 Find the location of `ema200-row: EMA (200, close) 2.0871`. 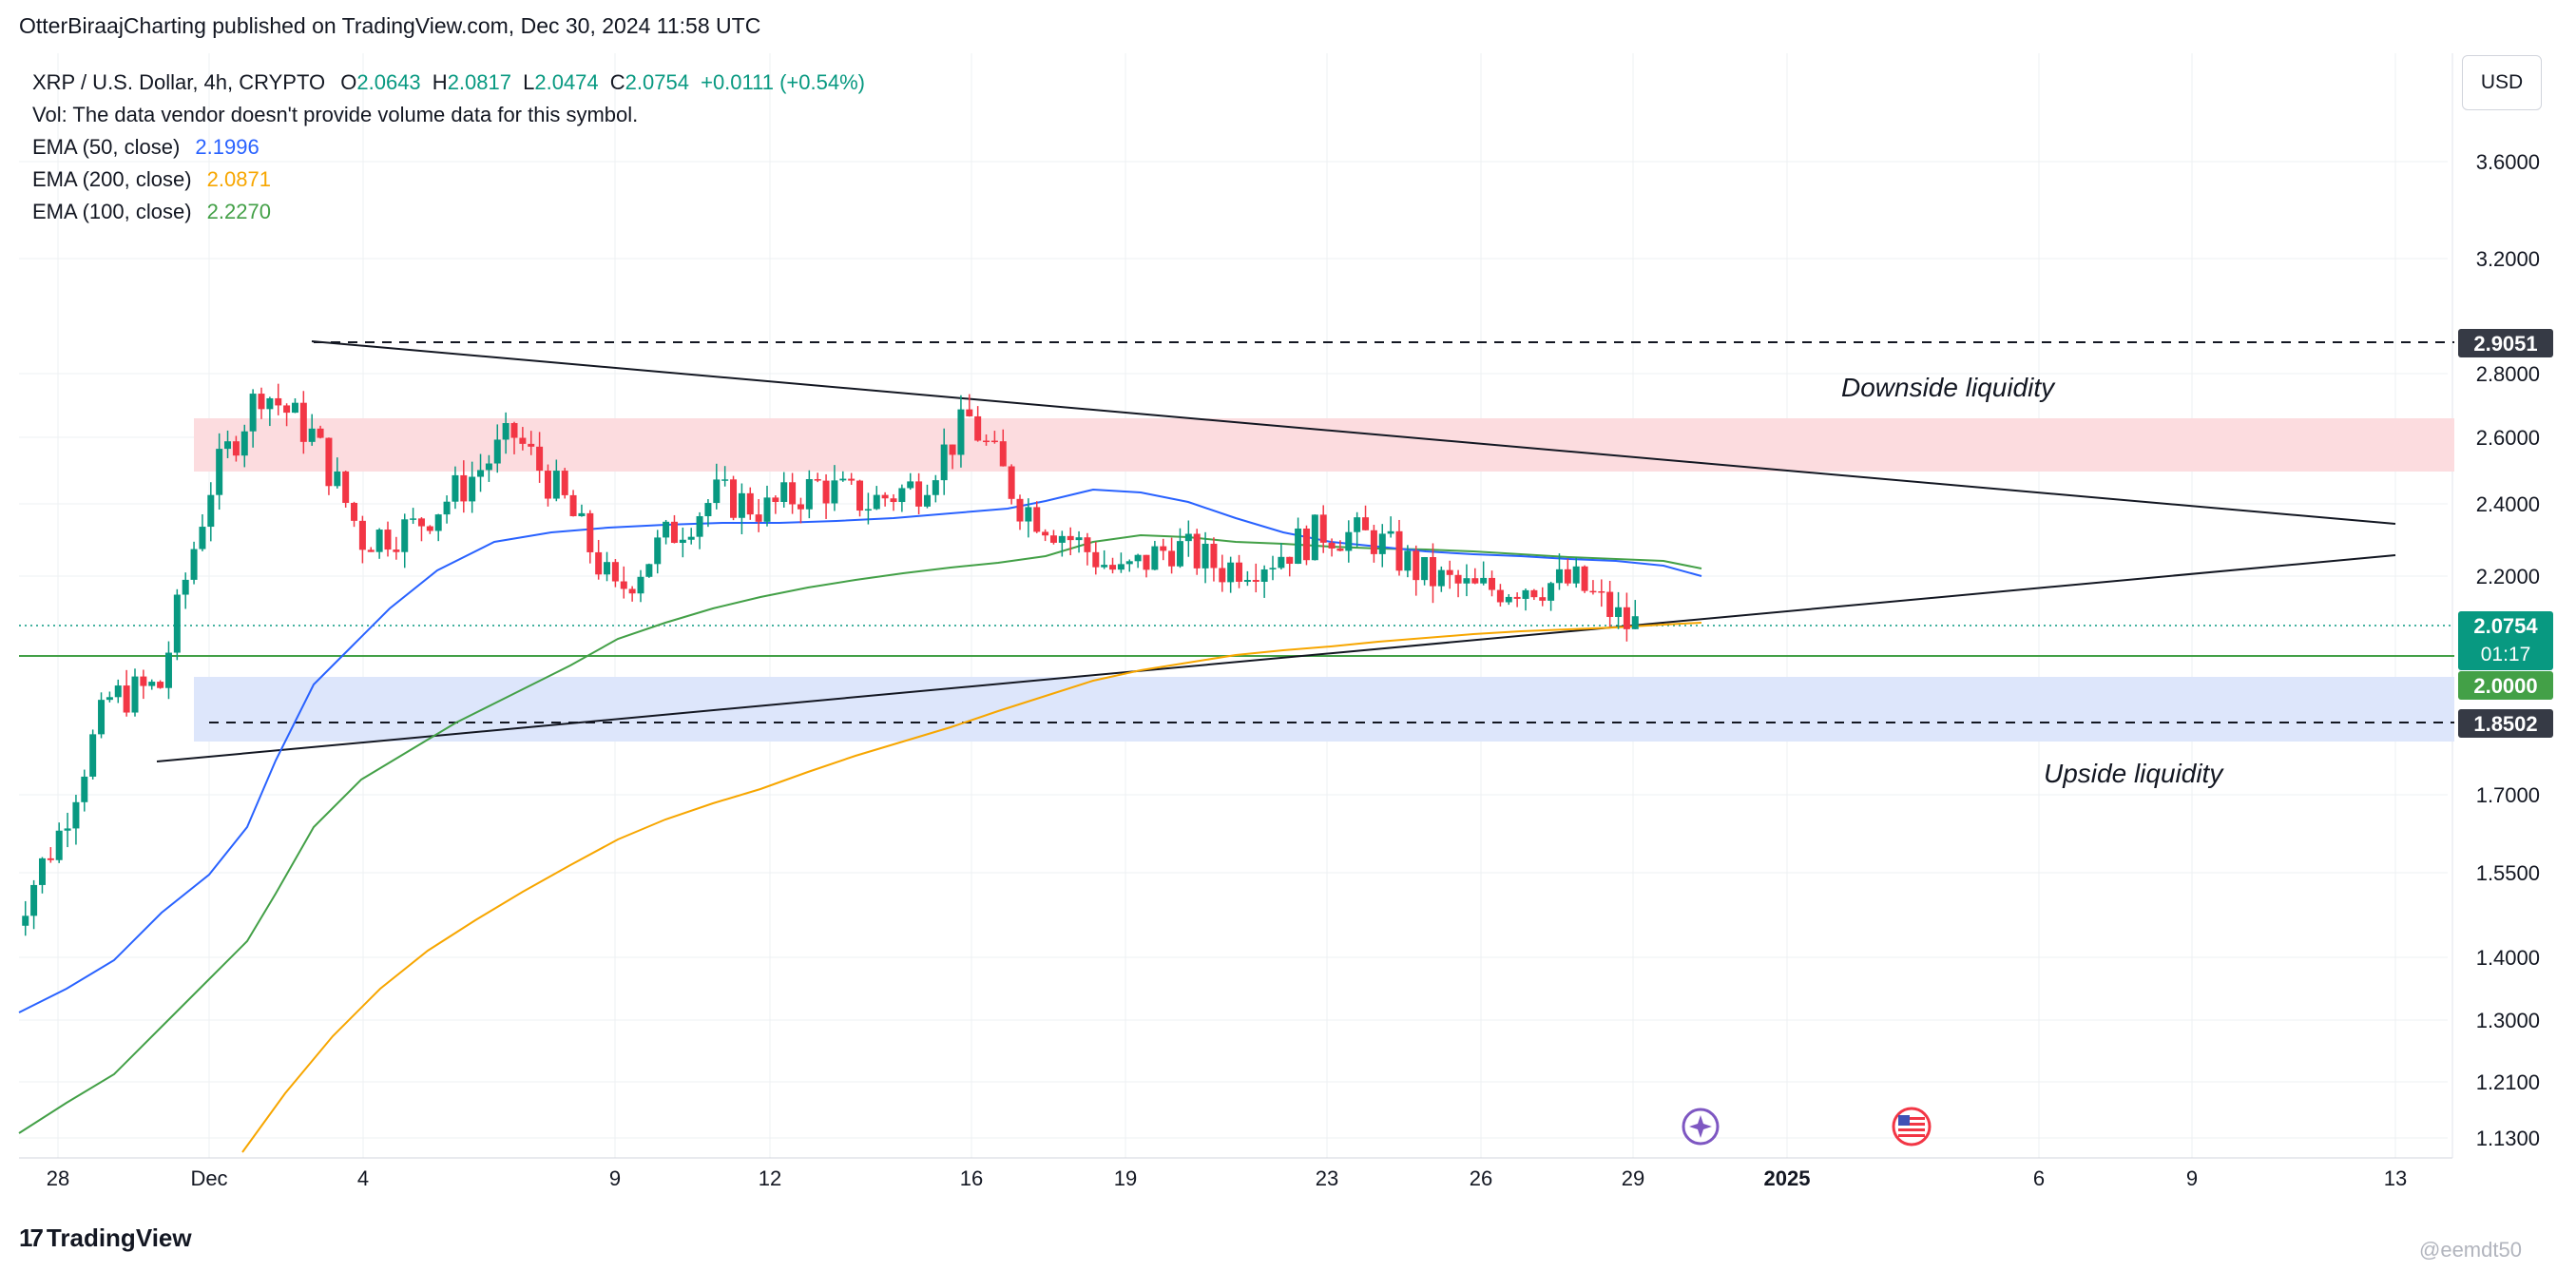

ema200-row: EMA (200, close) 2.0871 is located at coordinates (448, 180).